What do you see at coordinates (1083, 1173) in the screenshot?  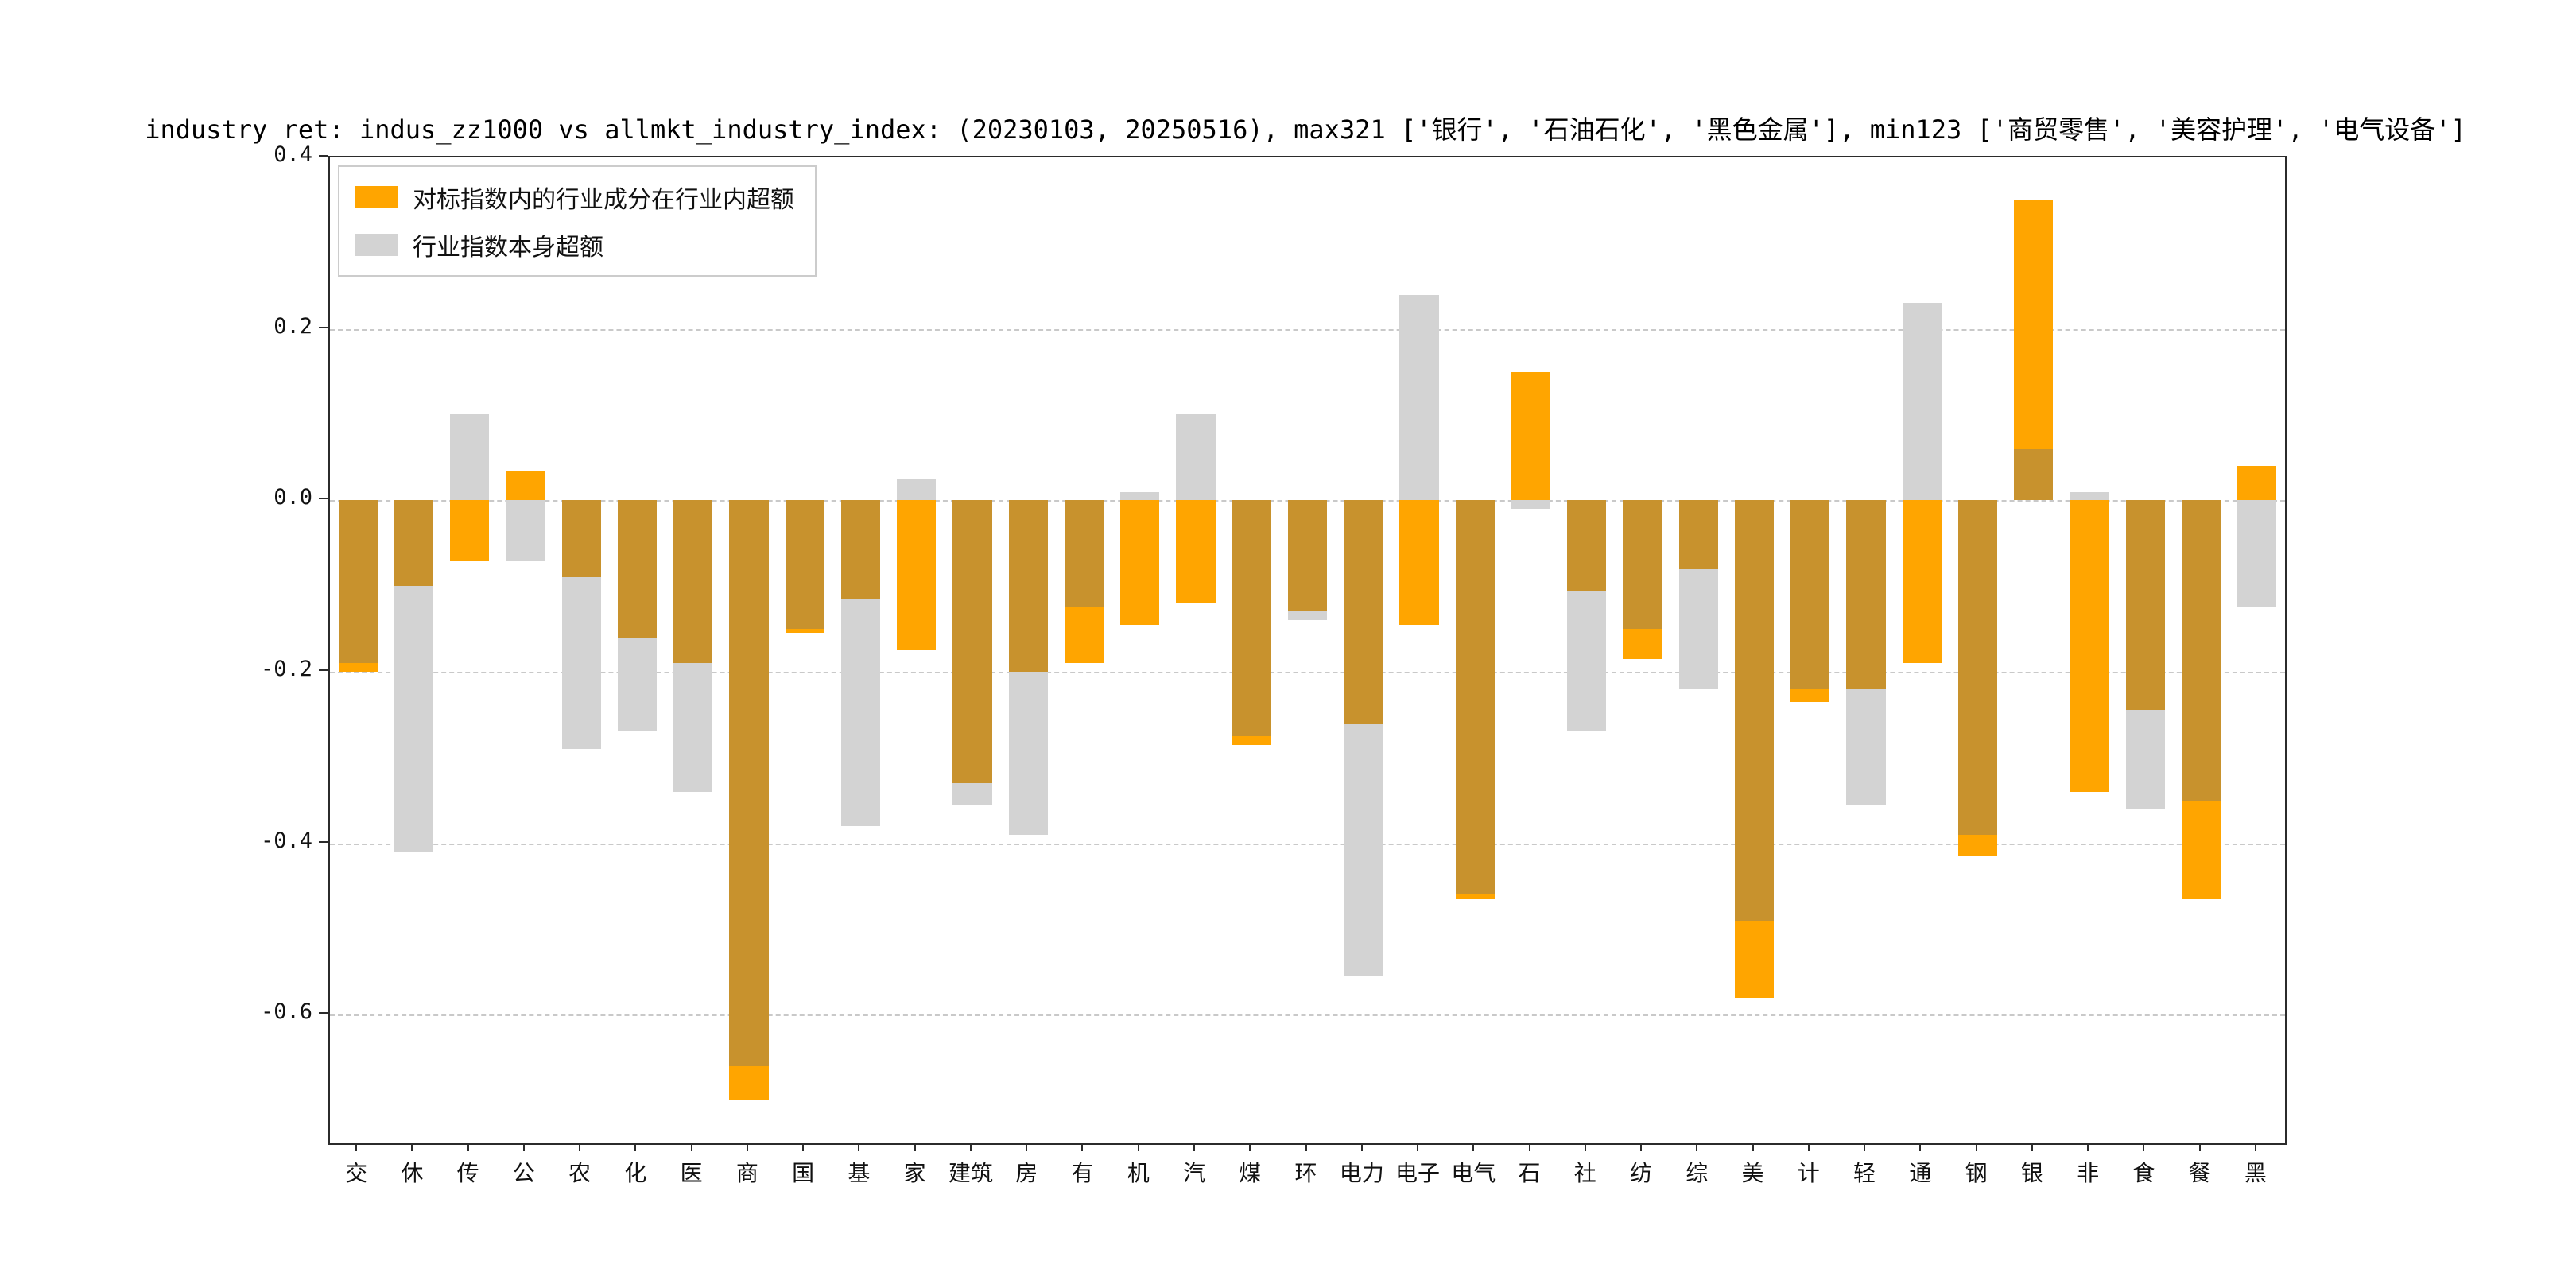 I see `x-tick-label: 有` at bounding box center [1083, 1173].